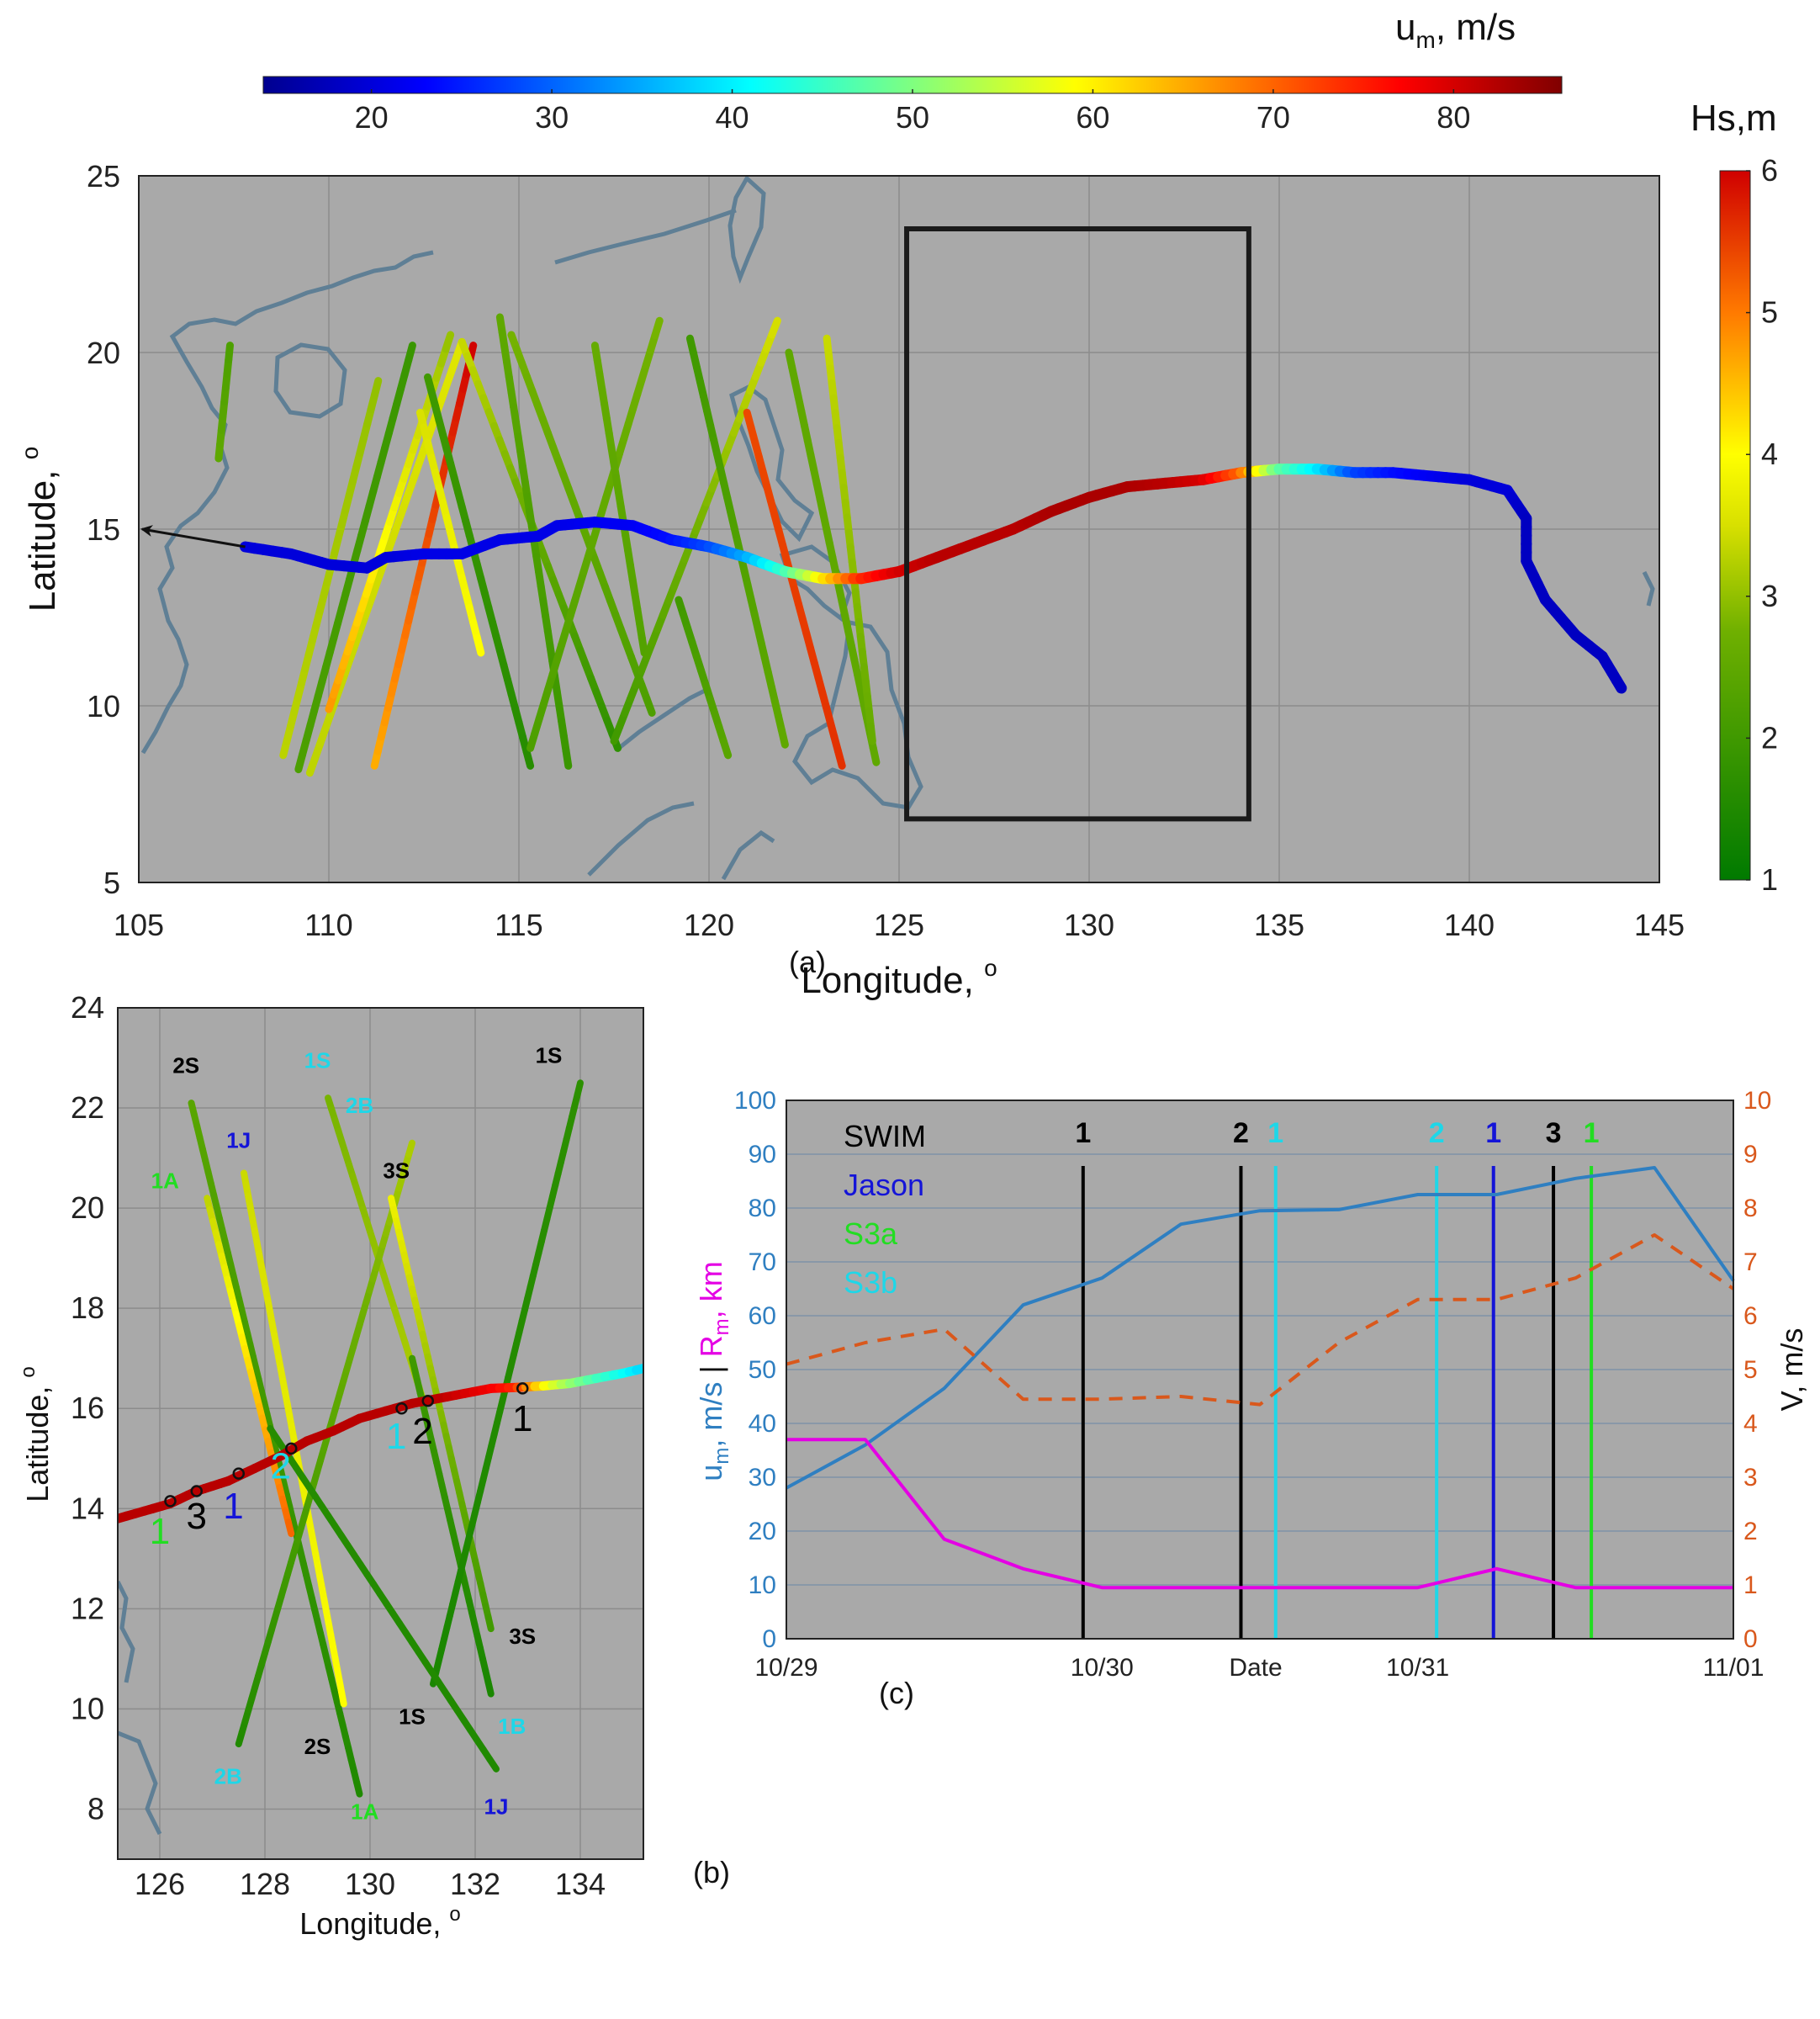 The height and width of the screenshot is (2019, 1820). What do you see at coordinates (1750, 1370) in the screenshot?
I see `panel-c-ytick-right-label: 5` at bounding box center [1750, 1370].